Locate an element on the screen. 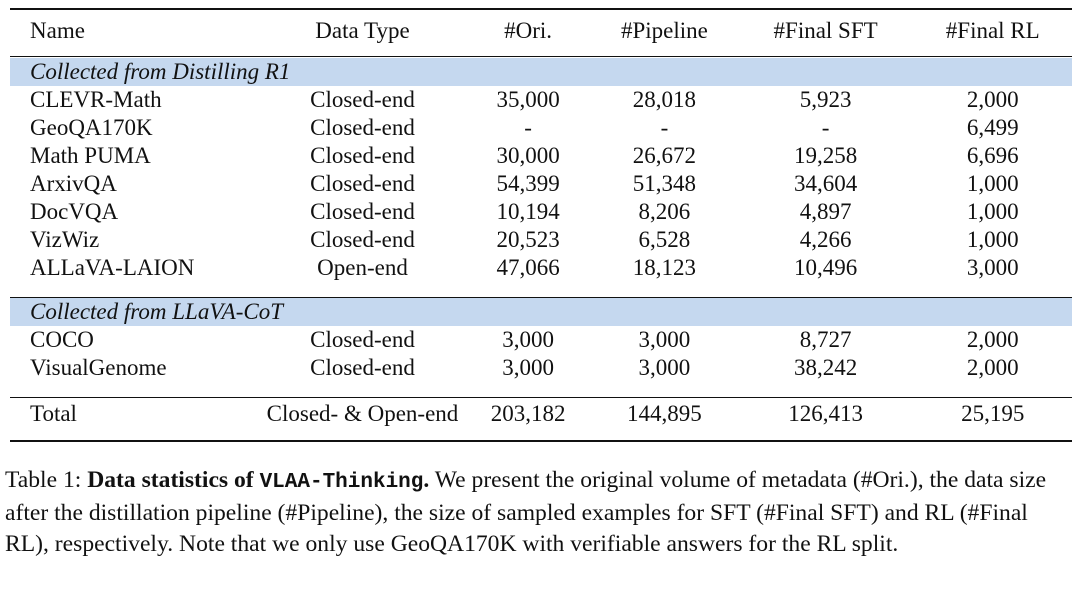 Image resolution: width=1080 pixels, height=594 pixels. cell-name: VisualGenome is located at coordinates (98, 367).